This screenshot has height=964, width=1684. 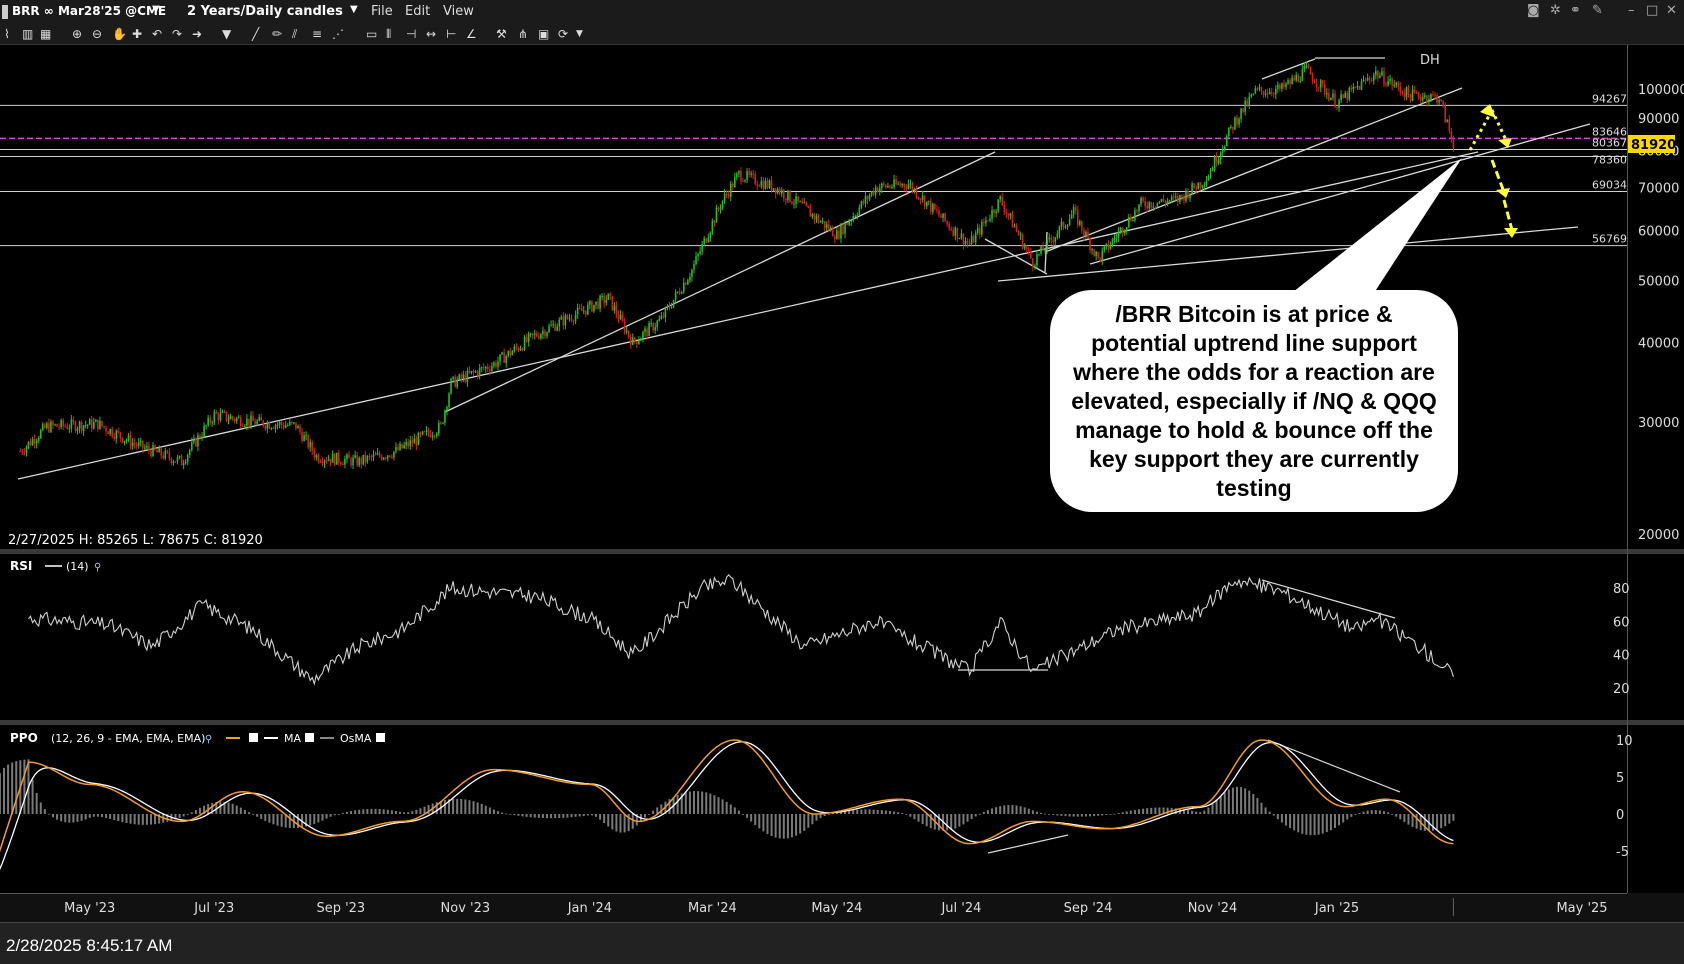 What do you see at coordinates (1671, 10) in the screenshot?
I see `close-icon: ✕` at bounding box center [1671, 10].